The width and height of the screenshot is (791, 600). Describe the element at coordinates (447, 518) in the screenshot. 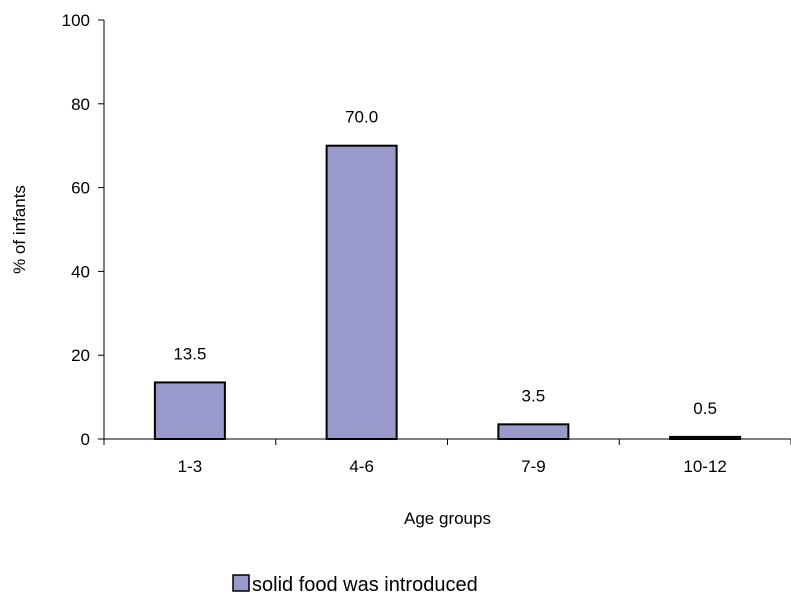

I see `x-axis-title: Age groups` at that location.